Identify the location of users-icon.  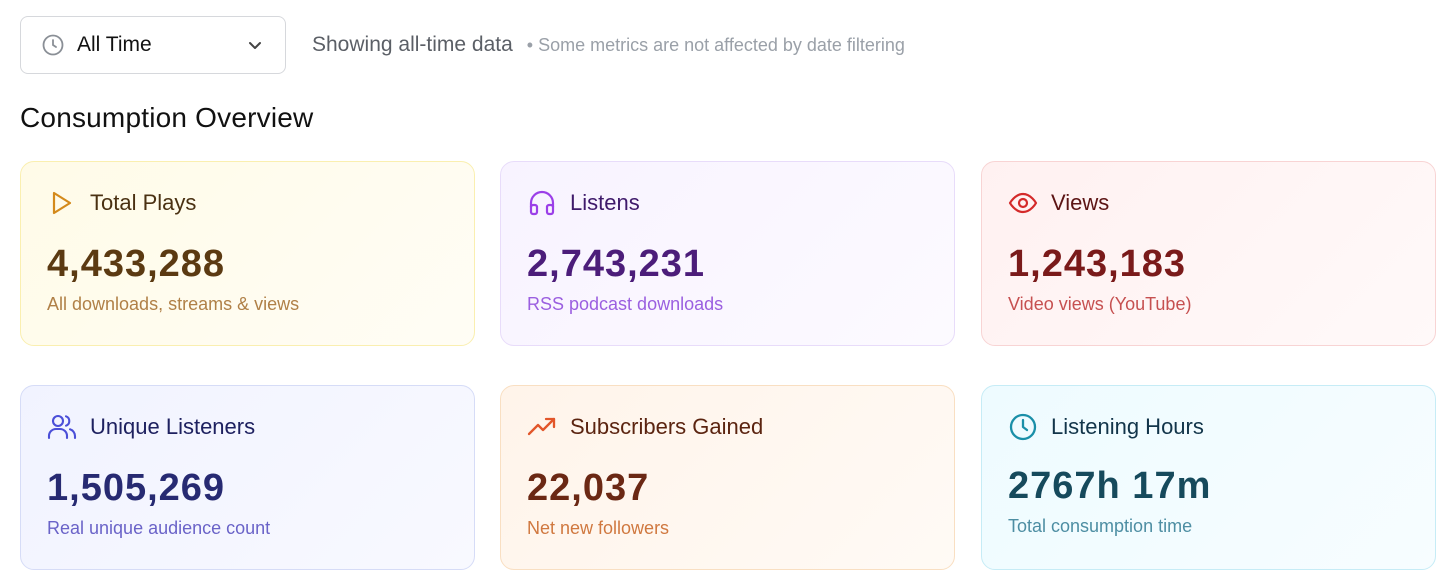
(62, 427).